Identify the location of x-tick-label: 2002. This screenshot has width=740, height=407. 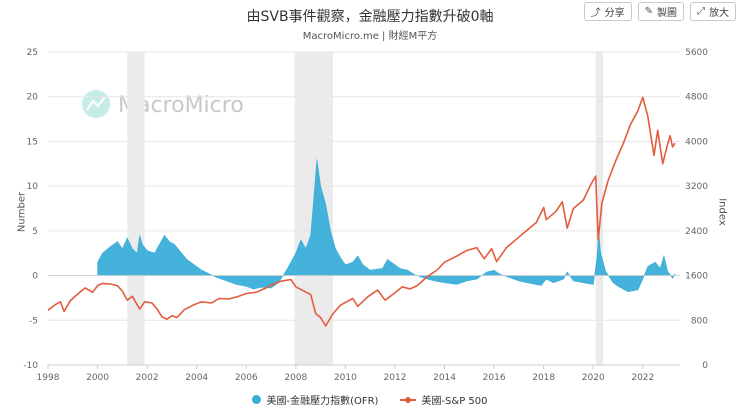
(147, 378).